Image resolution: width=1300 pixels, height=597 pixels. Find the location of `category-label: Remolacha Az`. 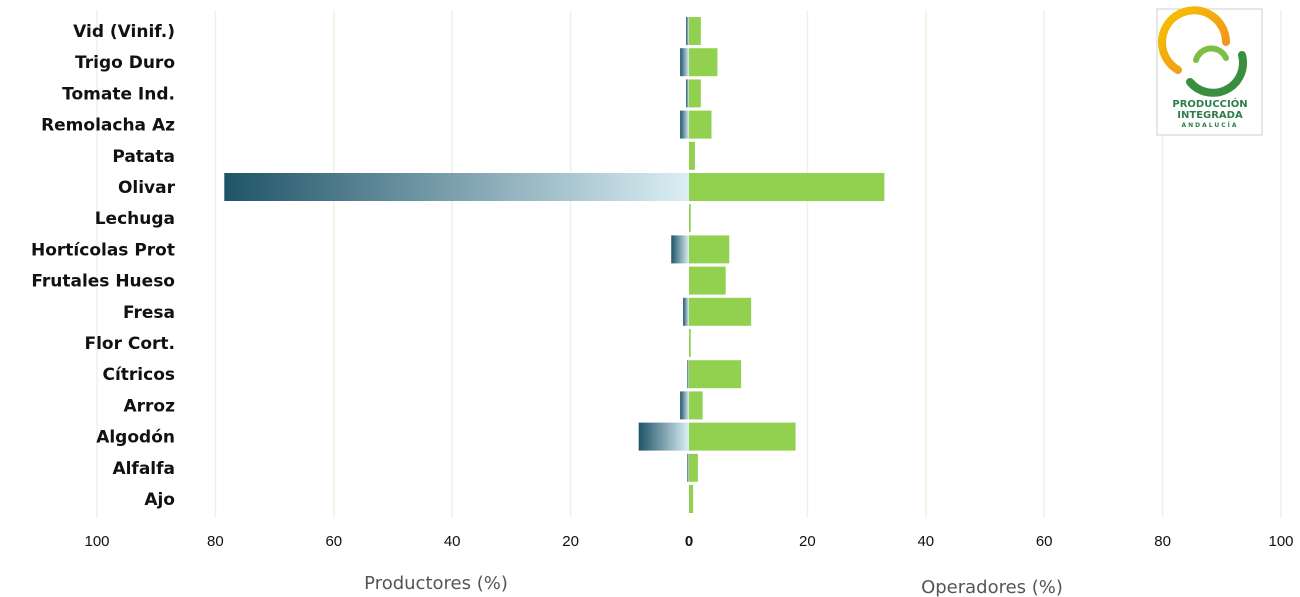

category-label: Remolacha Az is located at coordinates (108, 126).